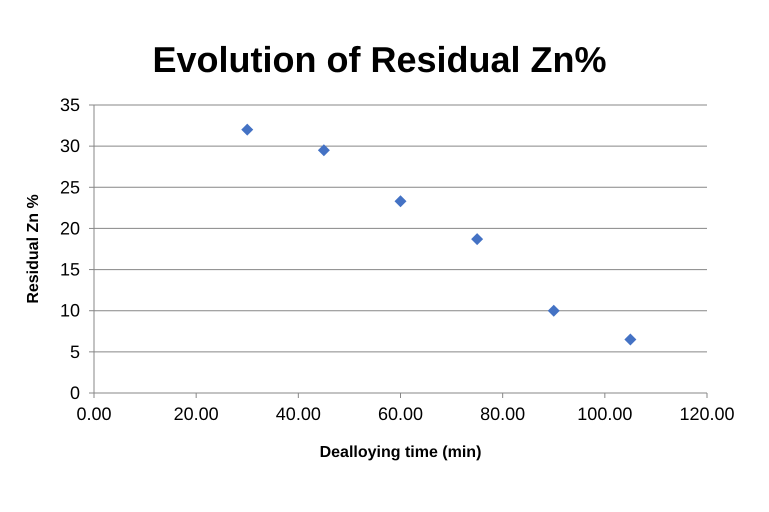 This screenshot has height=512, width=769. Describe the element at coordinates (94, 414) in the screenshot. I see `x-tick-label: 0.00` at that location.